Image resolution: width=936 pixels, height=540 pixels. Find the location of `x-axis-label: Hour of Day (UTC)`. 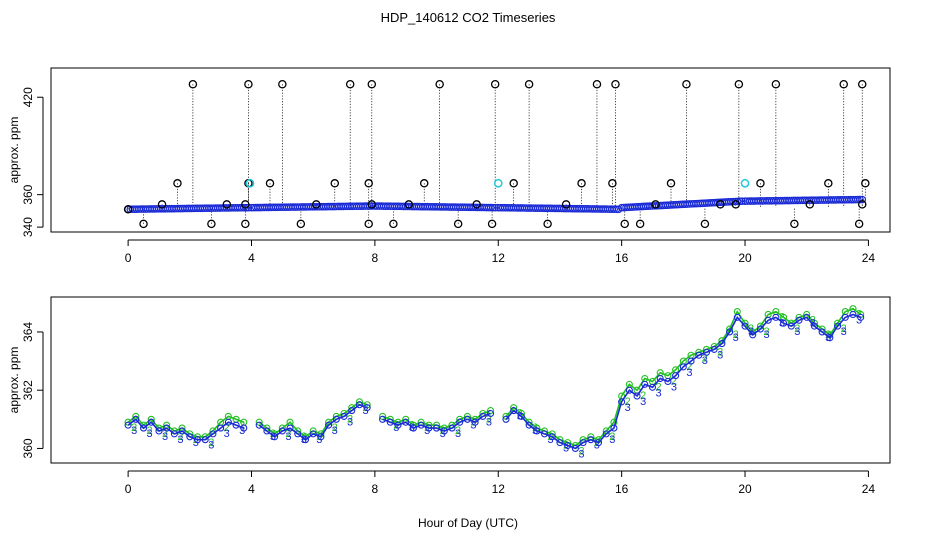

x-axis-label: Hour of Day (UTC) is located at coordinates (468, 523).